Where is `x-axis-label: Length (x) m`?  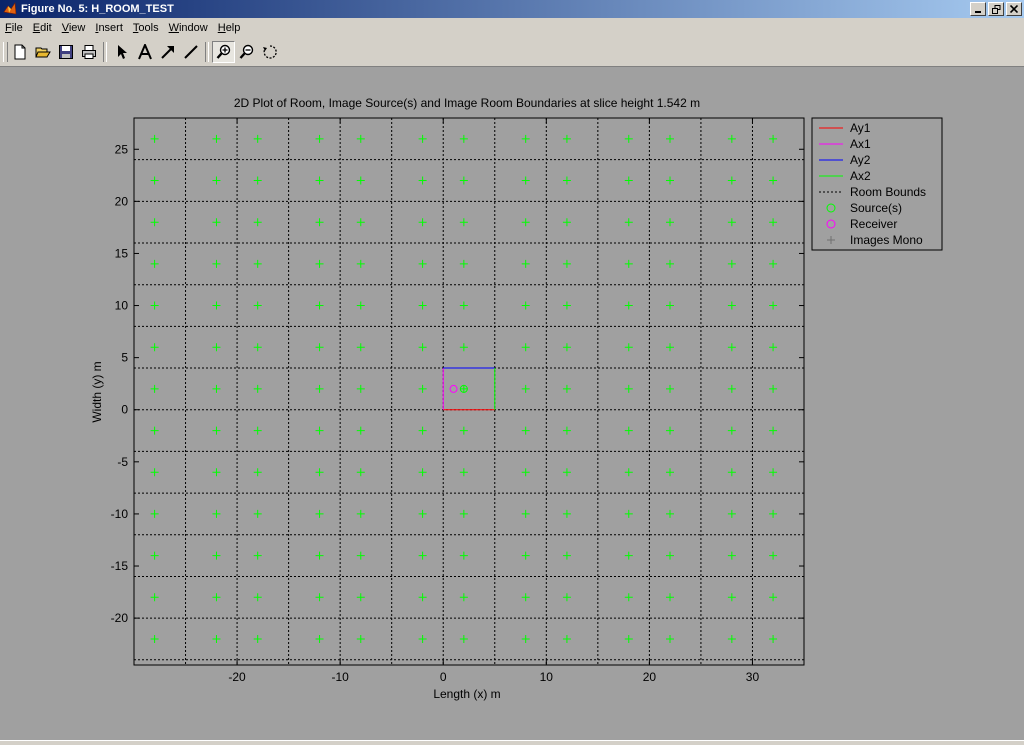 x-axis-label: Length (x) m is located at coordinates (466, 694).